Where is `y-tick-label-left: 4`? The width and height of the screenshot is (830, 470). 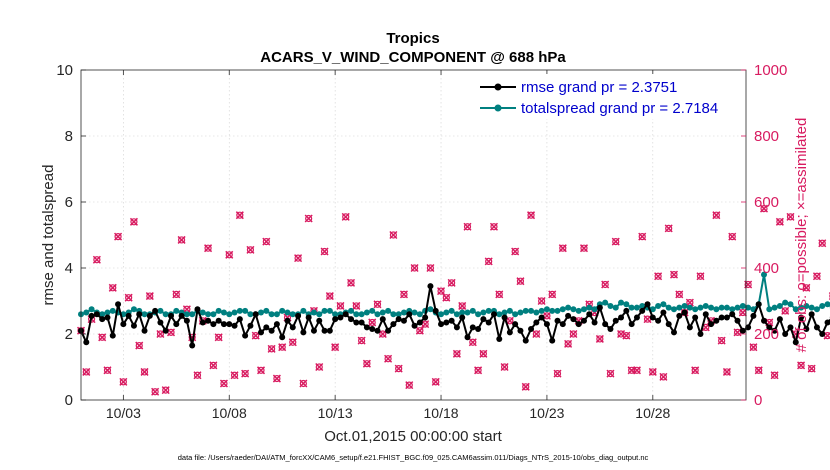 y-tick-label-left: 4 is located at coordinates (69, 268).